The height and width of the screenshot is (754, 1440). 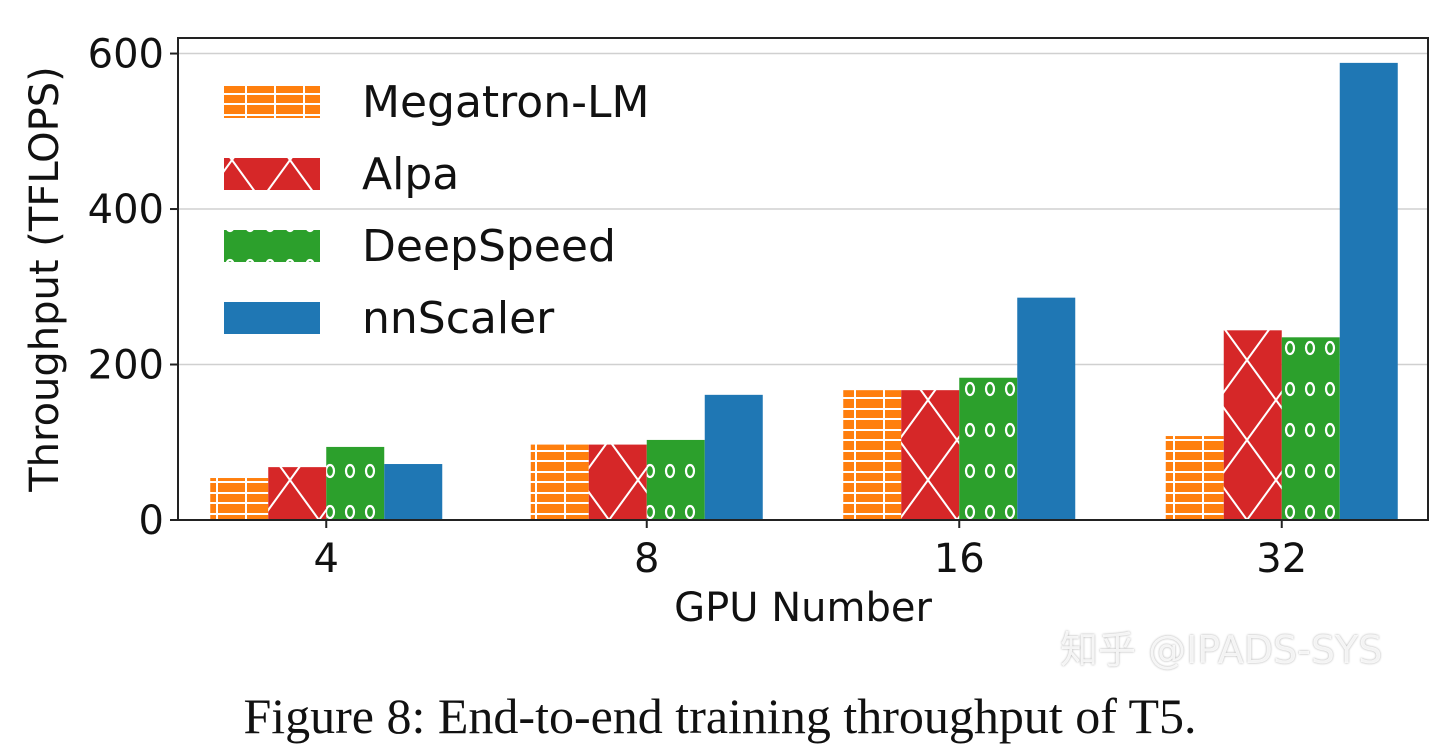 What do you see at coordinates (272, 102) in the screenshot?
I see `legend-swatch-megatron-lm` at bounding box center [272, 102].